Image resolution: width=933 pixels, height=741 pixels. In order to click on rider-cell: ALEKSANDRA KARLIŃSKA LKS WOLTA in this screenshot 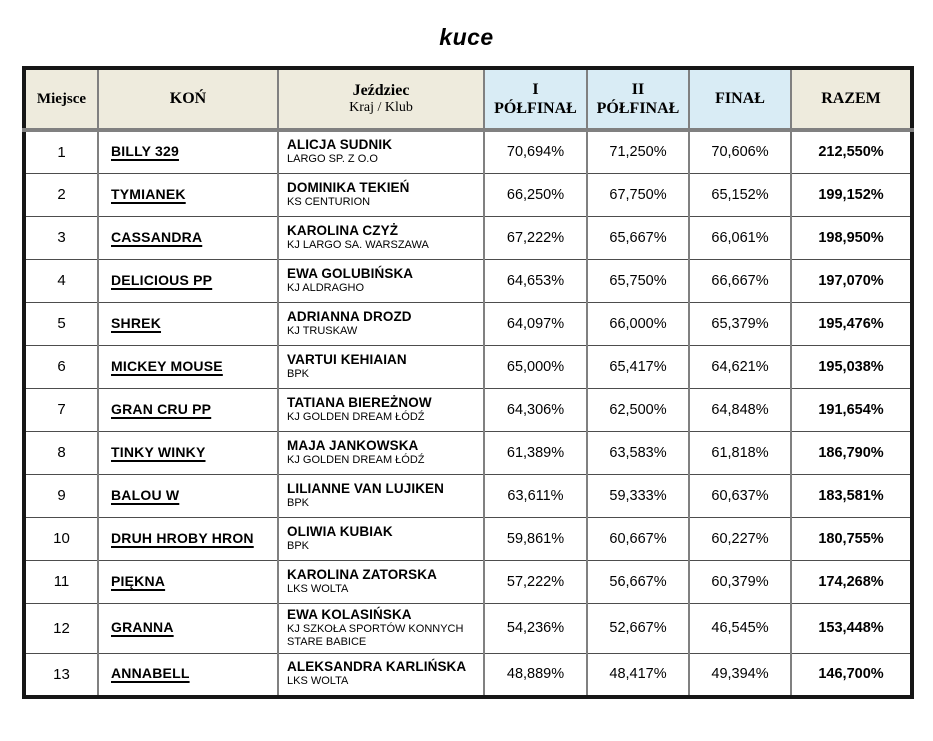, I will do `click(381, 675)`.